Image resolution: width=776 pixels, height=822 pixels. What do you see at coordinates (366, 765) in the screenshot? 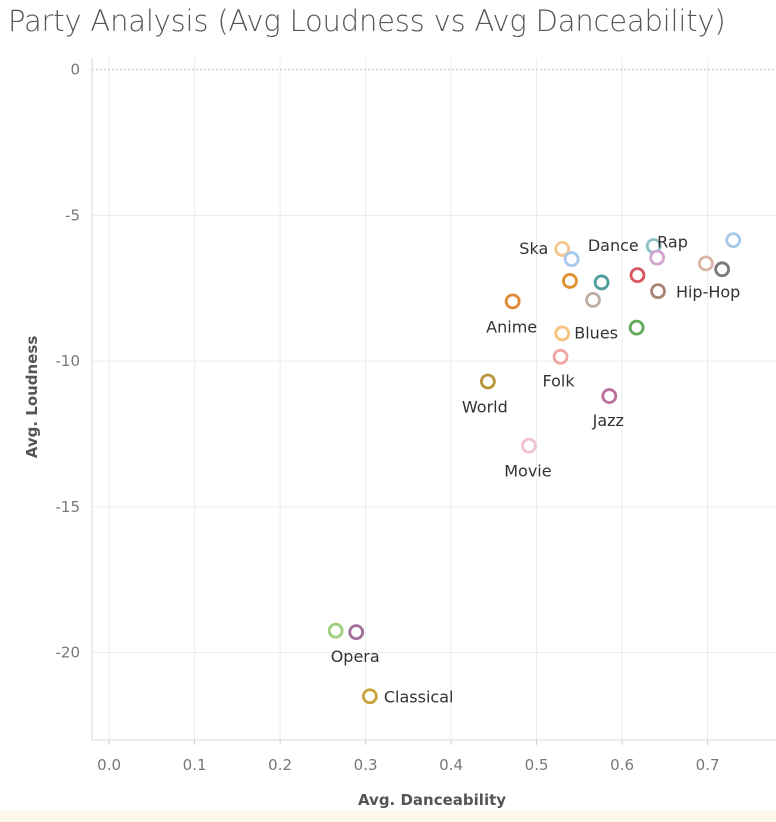
I see `x-tick-label: 0.3` at bounding box center [366, 765].